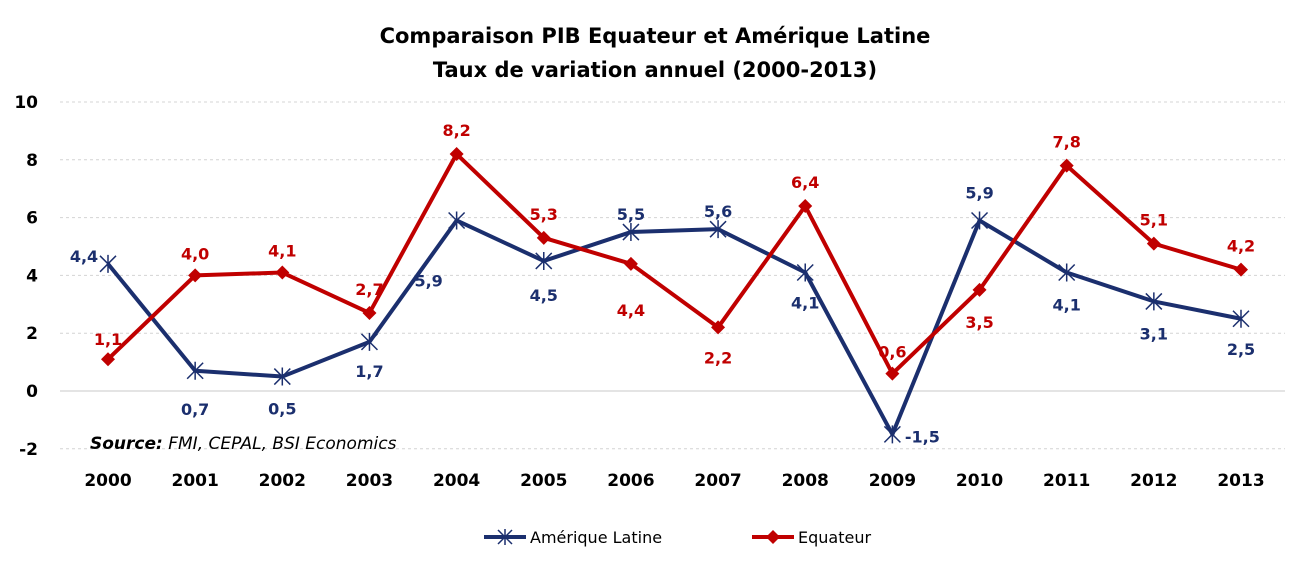  Describe the element at coordinates (32, 219) in the screenshot. I see `y-tick-label: 6` at that location.